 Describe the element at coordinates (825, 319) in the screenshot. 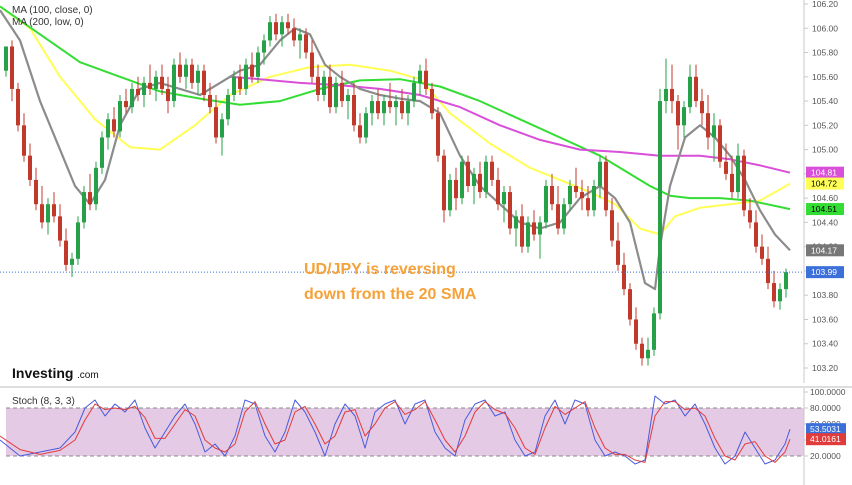

I see `price-tick-label: 103.60` at that location.